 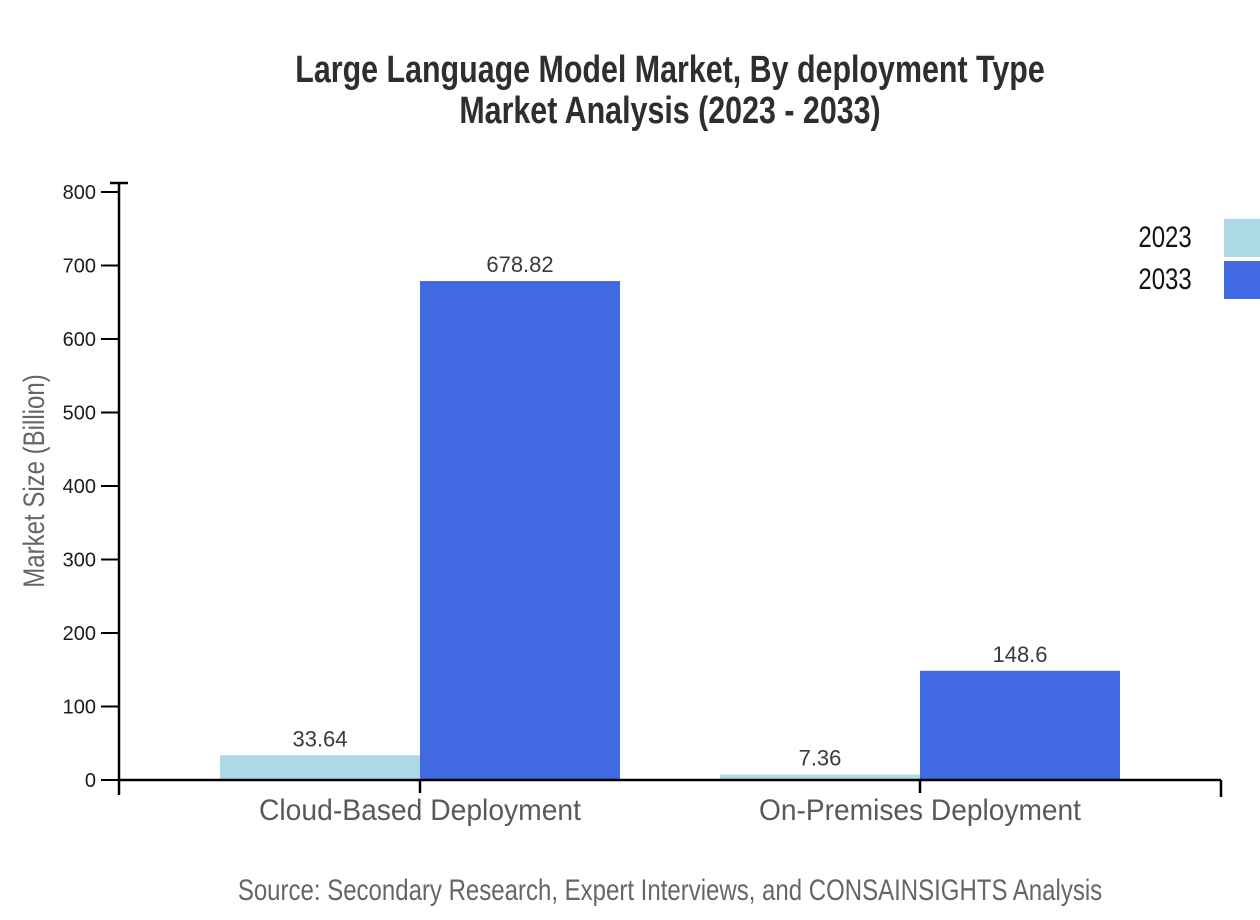 What do you see at coordinates (670, 111) in the screenshot?
I see `chart-title-line2: Market Analysis (2023 - 2033)` at bounding box center [670, 111].